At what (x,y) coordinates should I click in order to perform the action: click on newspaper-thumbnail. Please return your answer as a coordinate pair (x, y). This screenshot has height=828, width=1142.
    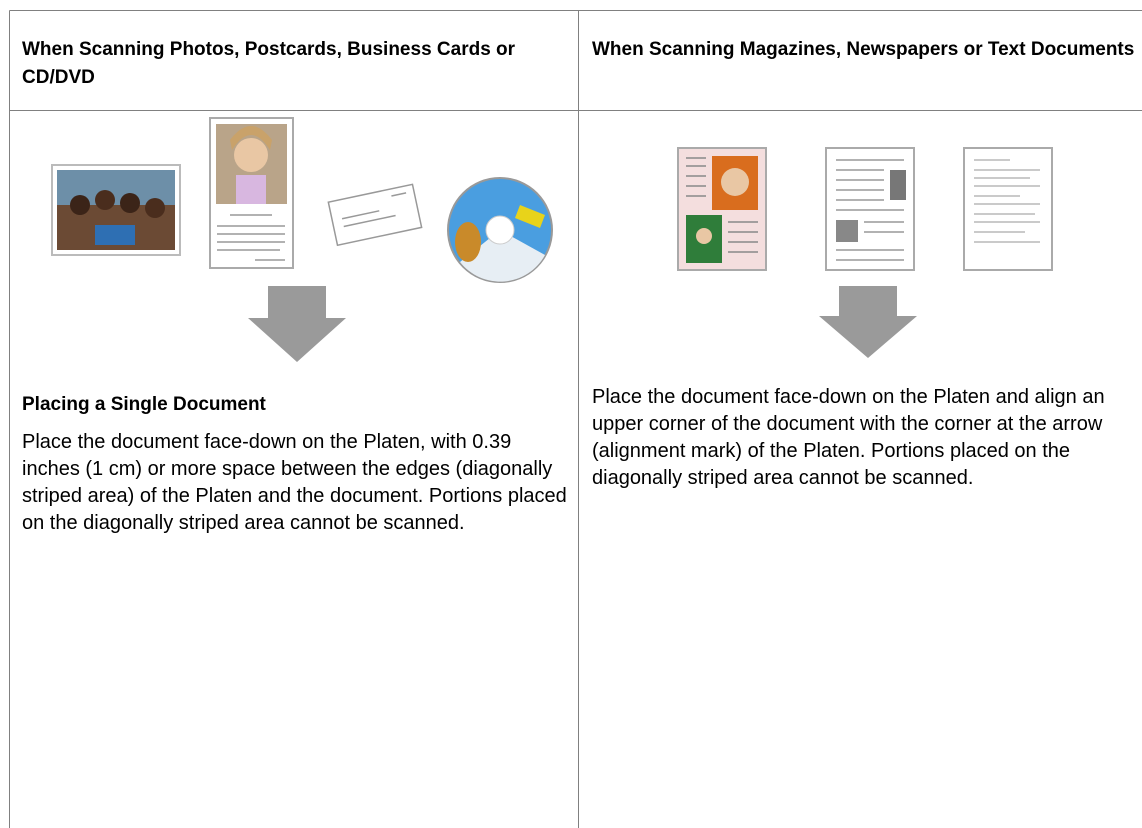
    Looking at the image, I should click on (870, 209).